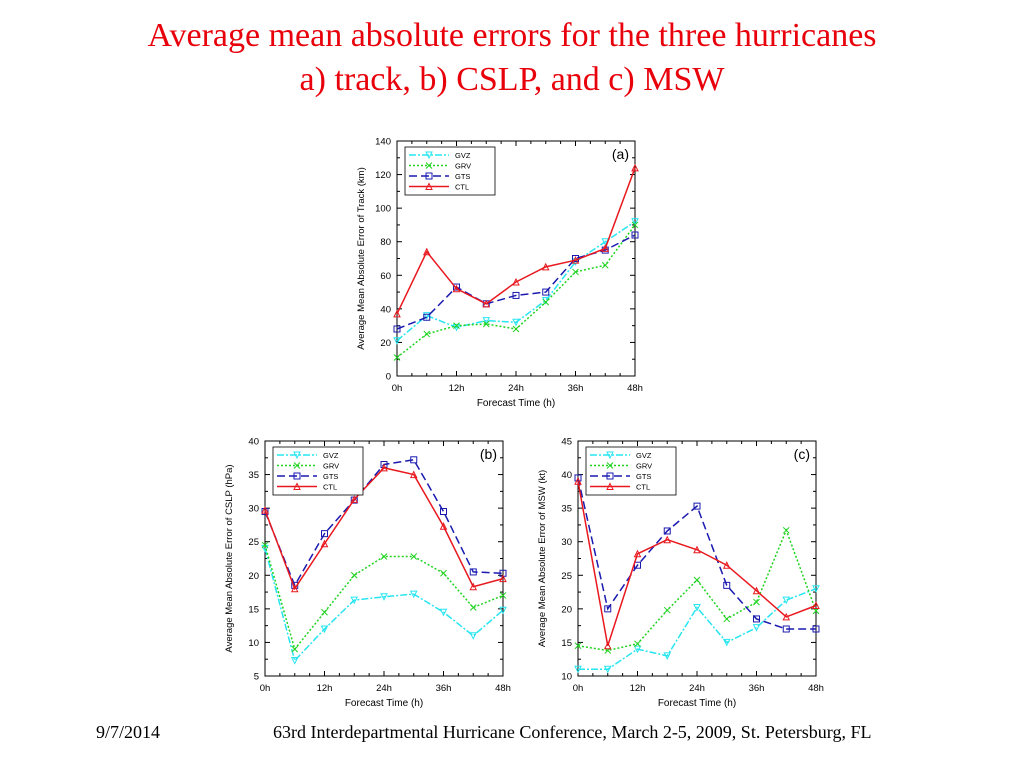 The height and width of the screenshot is (768, 1024). I want to click on series-ctl, so click(384, 528).